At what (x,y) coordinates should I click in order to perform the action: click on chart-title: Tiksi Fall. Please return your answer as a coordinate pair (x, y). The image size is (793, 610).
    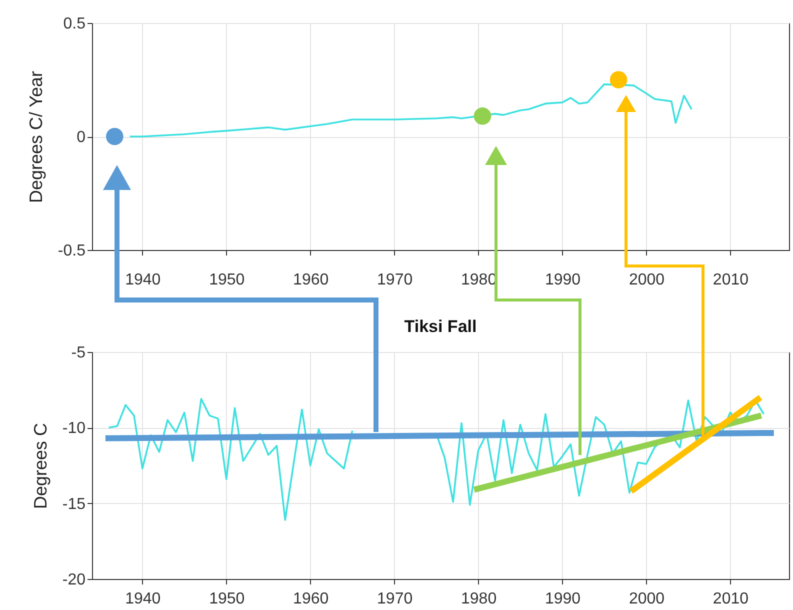
    Looking at the image, I should click on (440, 326).